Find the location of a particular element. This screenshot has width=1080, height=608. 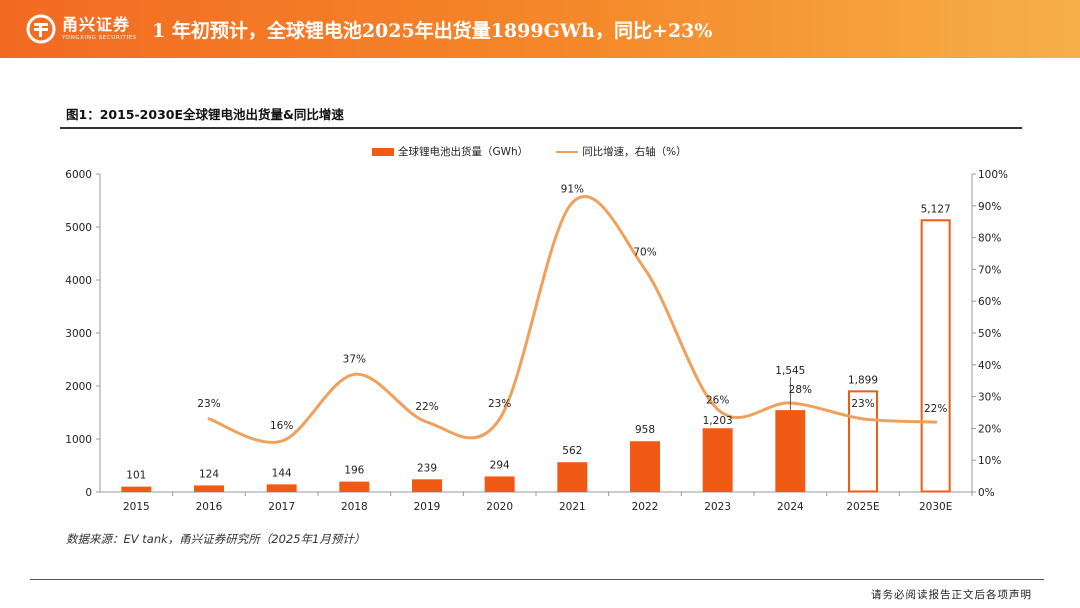

legend-label-growth: 同比增速，右轴（%） is located at coordinates (634, 152).